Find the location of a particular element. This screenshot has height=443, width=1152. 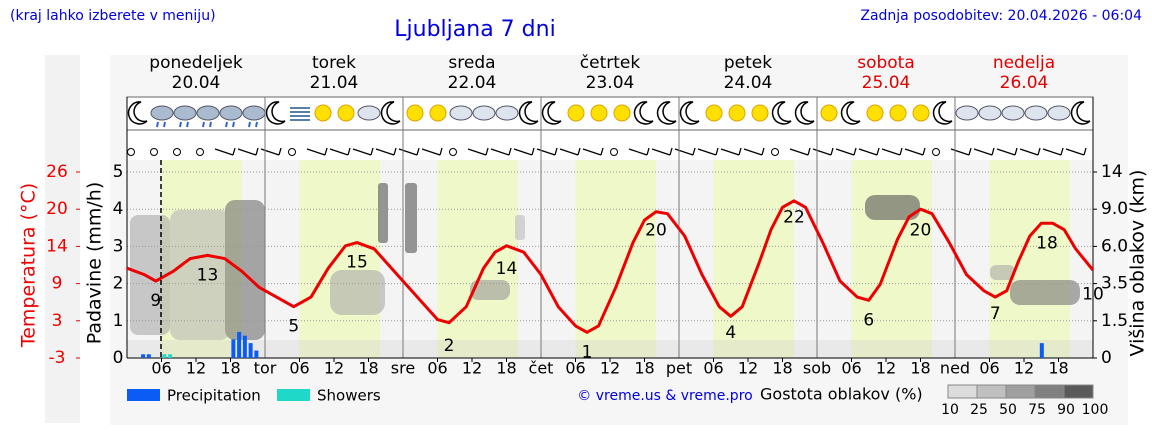

day-name: torek is located at coordinates (334, 63).